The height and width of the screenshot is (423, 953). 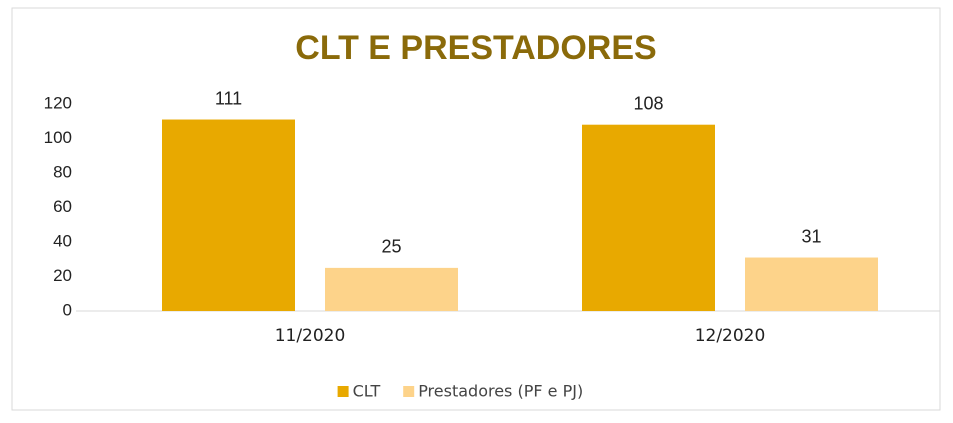 What do you see at coordinates (730, 336) in the screenshot?
I see `x-tick-label: 12/2020` at bounding box center [730, 336].